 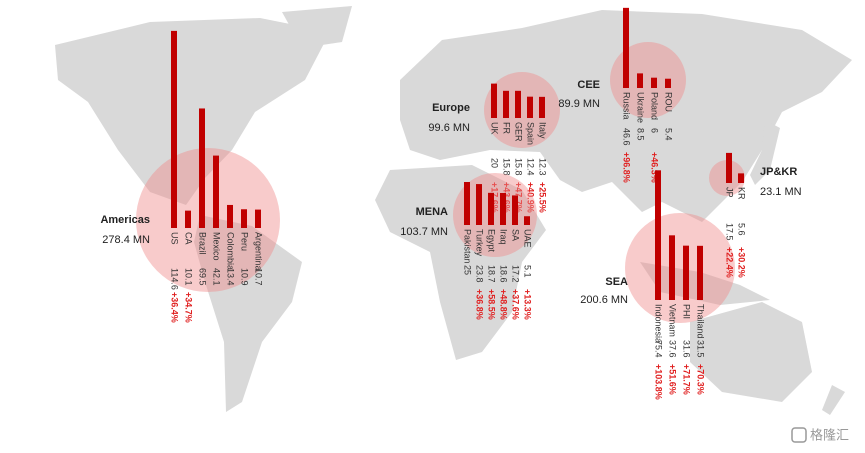 I want to click on country-growth: +22.4%, so click(x=730, y=262).